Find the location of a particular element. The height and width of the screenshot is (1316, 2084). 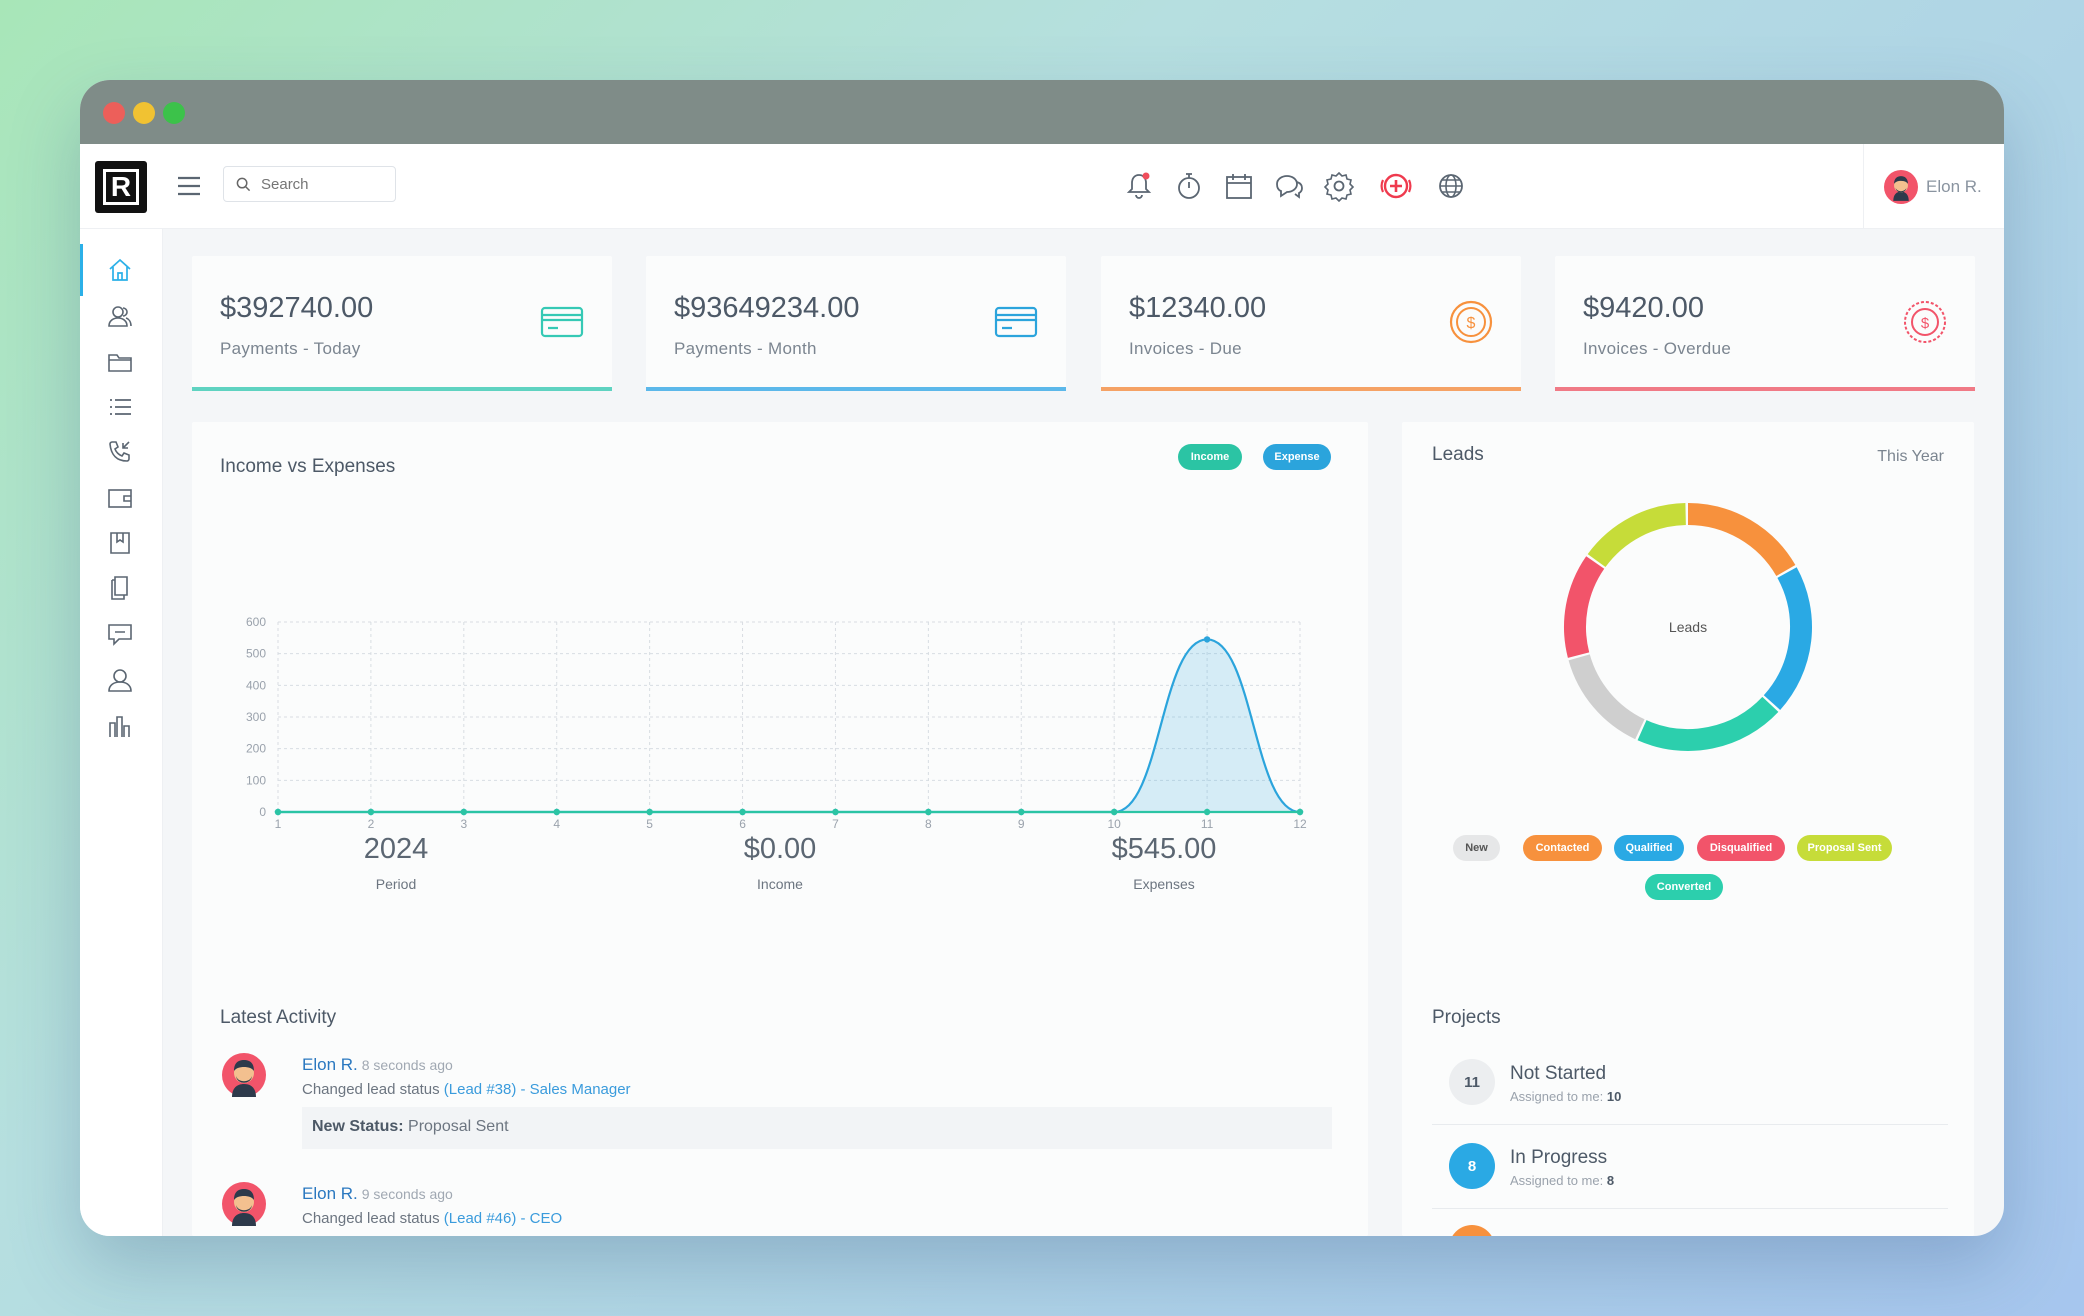

legend-proposal-sent: Proposal Sent is located at coordinates (1844, 848).